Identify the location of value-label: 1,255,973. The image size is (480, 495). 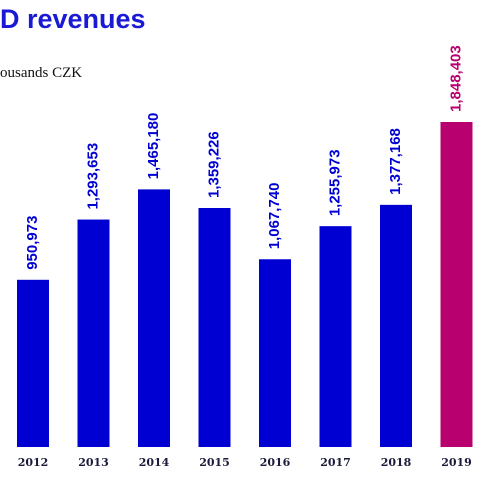
(334, 182).